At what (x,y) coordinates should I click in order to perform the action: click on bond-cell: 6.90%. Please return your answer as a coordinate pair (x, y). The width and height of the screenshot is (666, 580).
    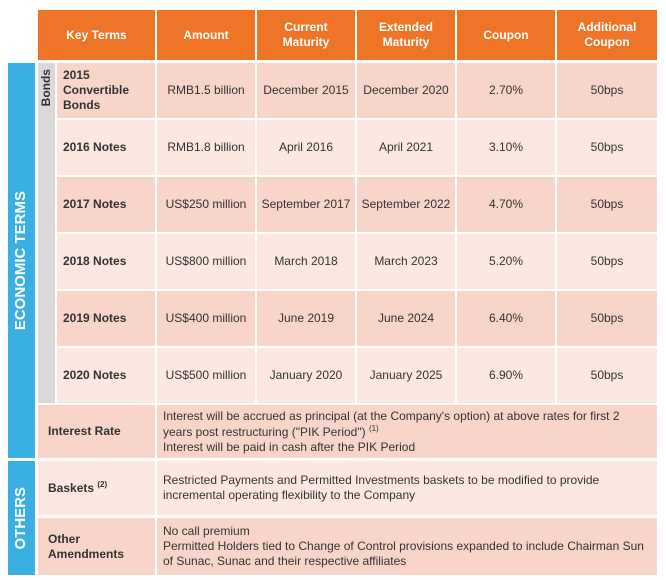
    Looking at the image, I should click on (506, 375).